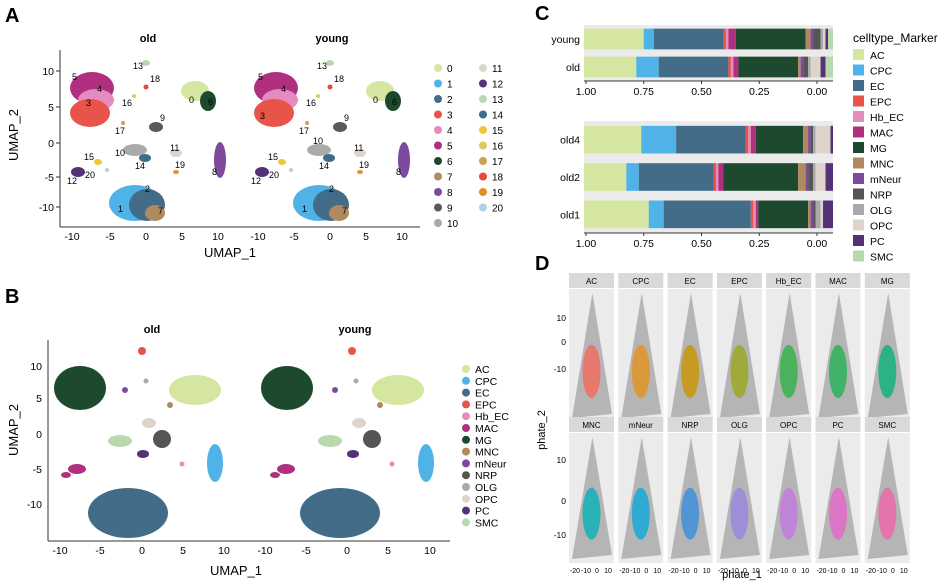 Image resolution: width=941 pixels, height=584 pixels. What do you see at coordinates (759, 244) in the screenshot?
I see `x-tick-label: 0.25` at bounding box center [759, 244].